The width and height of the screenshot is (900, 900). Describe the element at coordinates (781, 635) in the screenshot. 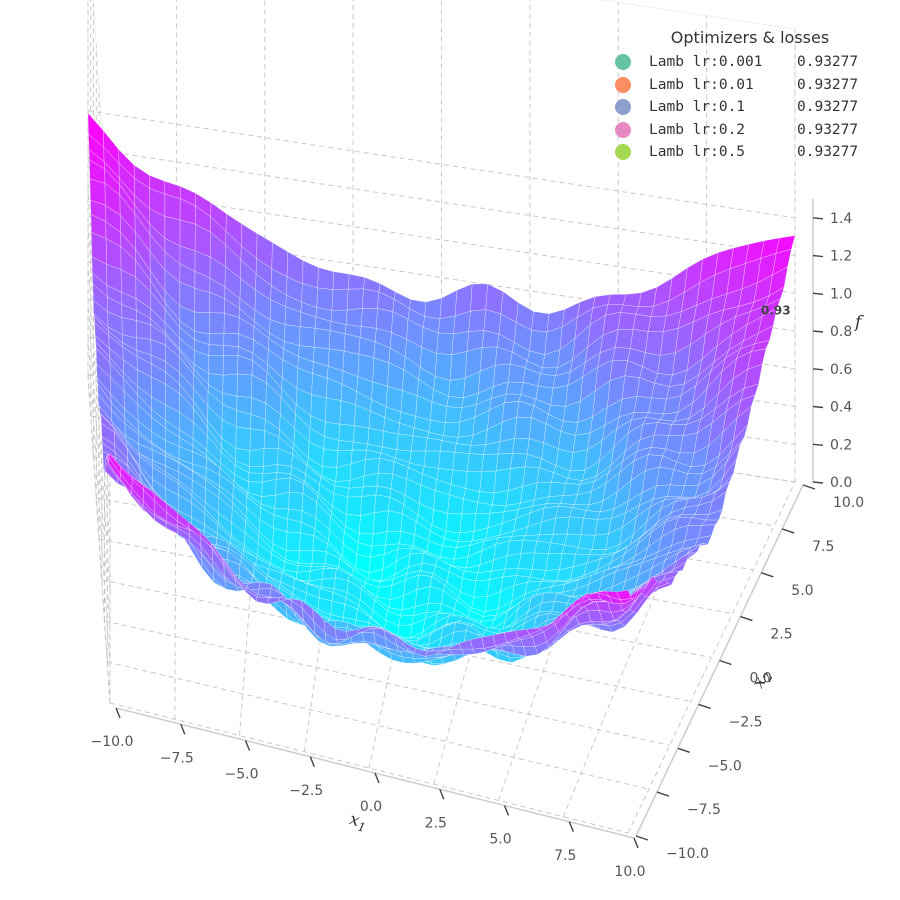

I see `y-tick-label: 2.5` at that location.